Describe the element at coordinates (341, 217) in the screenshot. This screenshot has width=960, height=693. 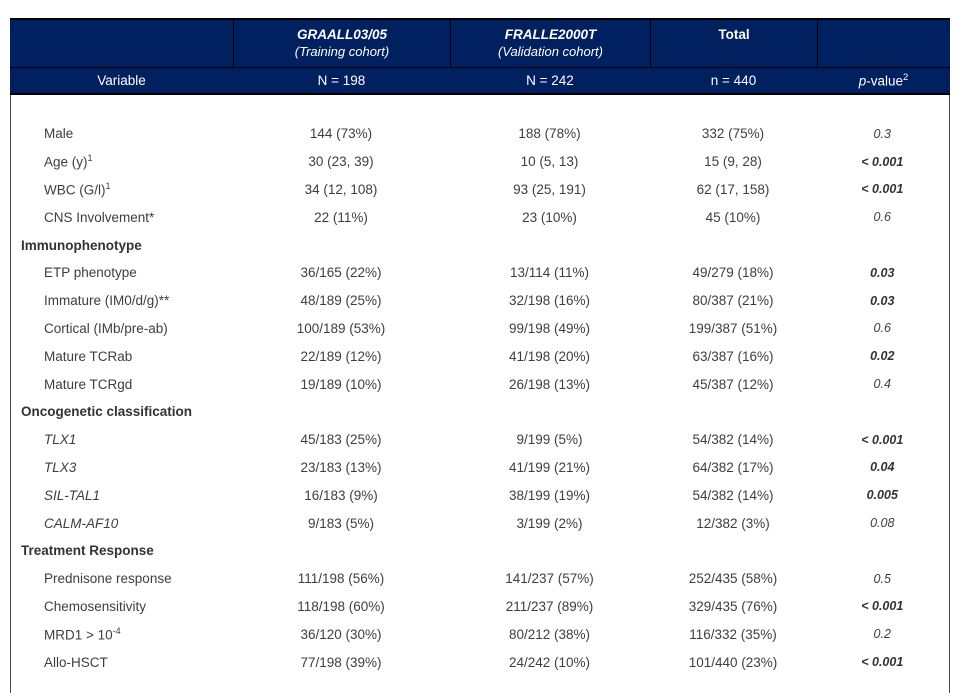
I see `cell-training: 22 (11%)` at that location.